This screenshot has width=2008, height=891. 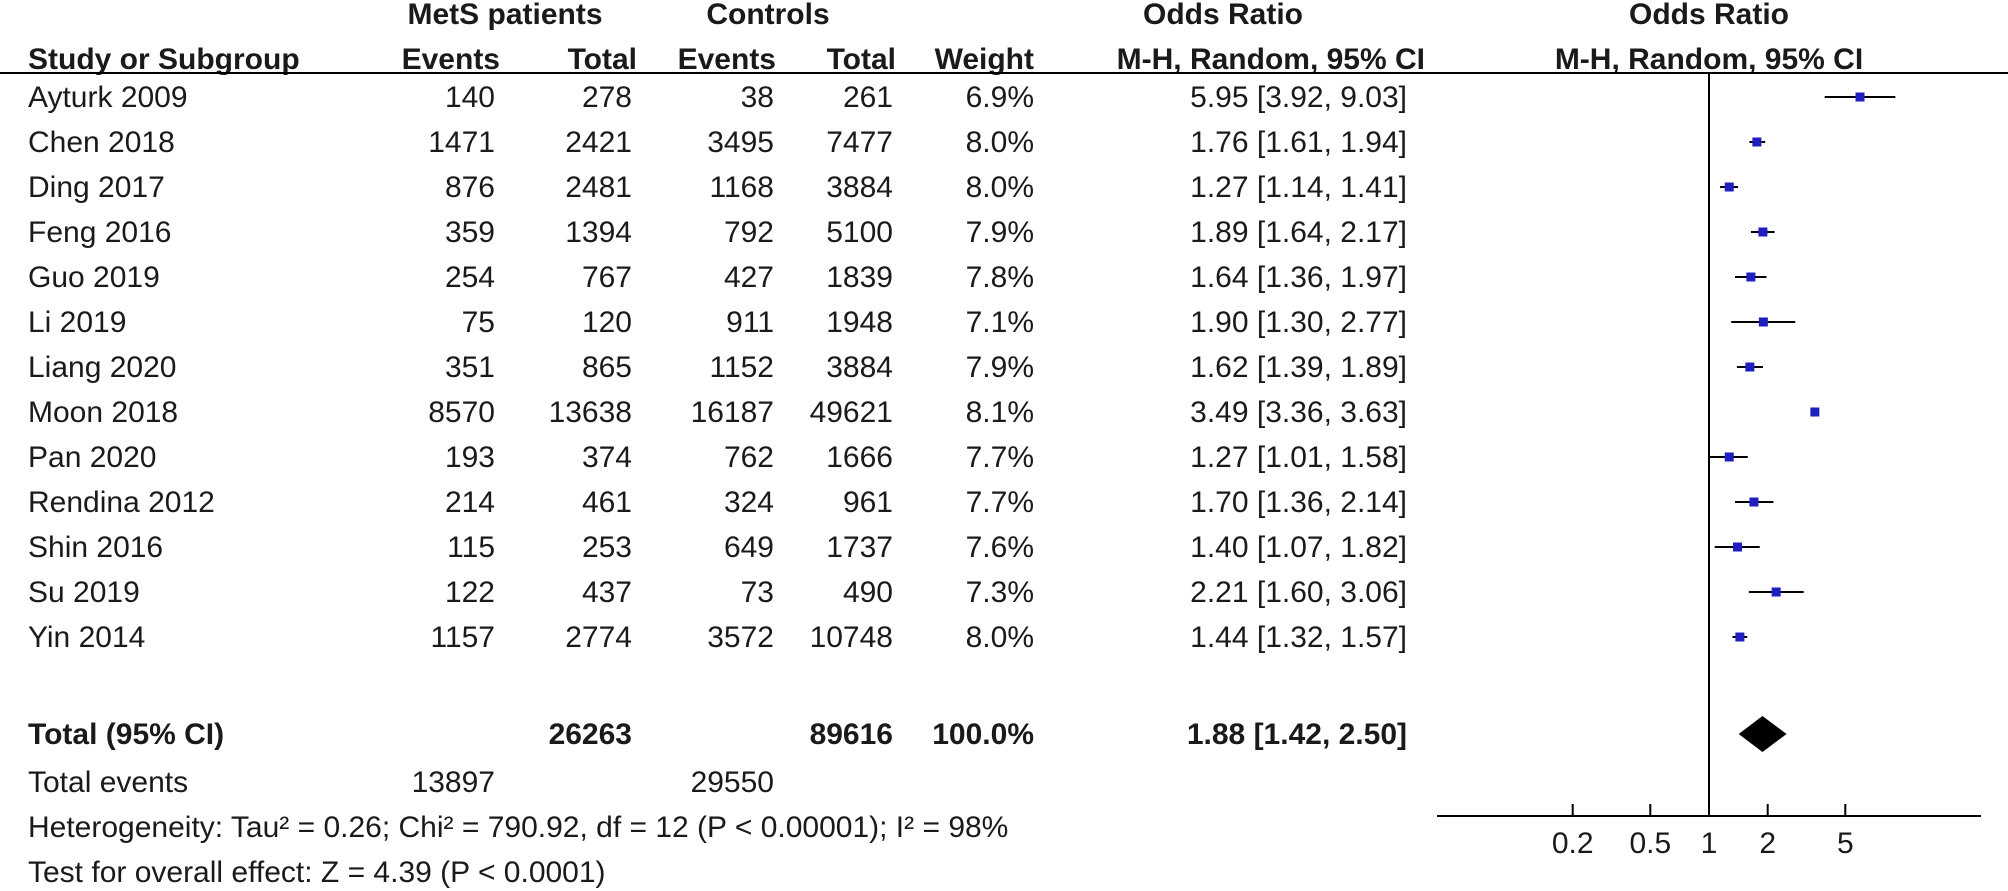 I want to click on total-mets: 253, so click(x=607, y=547).